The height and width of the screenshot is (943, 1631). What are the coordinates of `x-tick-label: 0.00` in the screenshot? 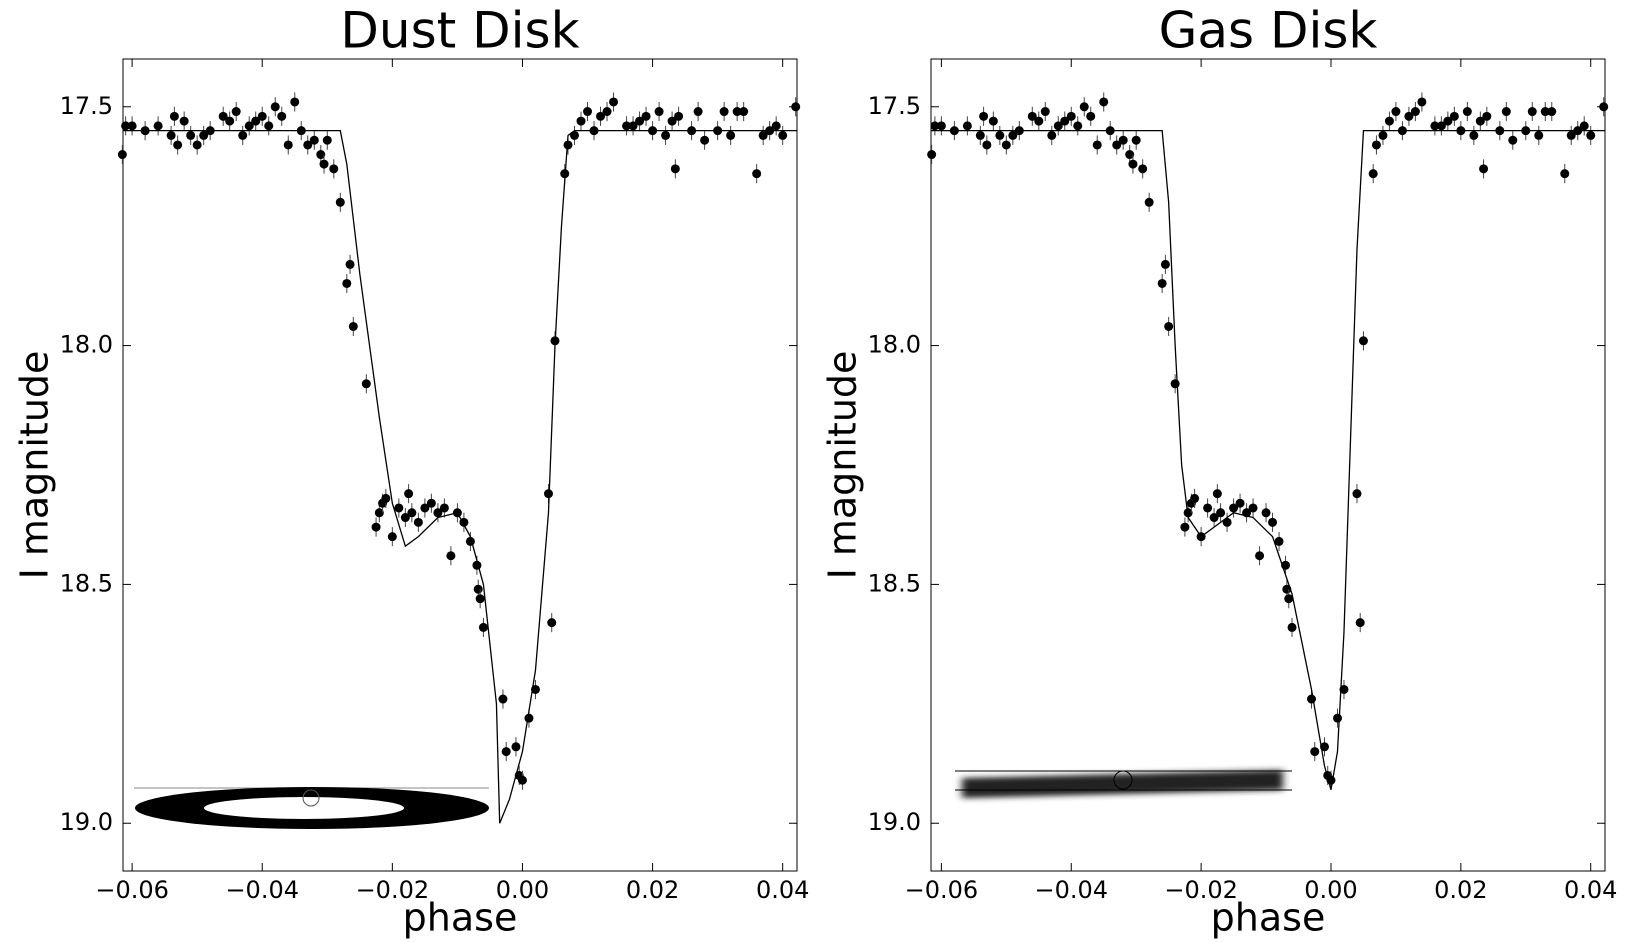 It's located at (1330, 890).